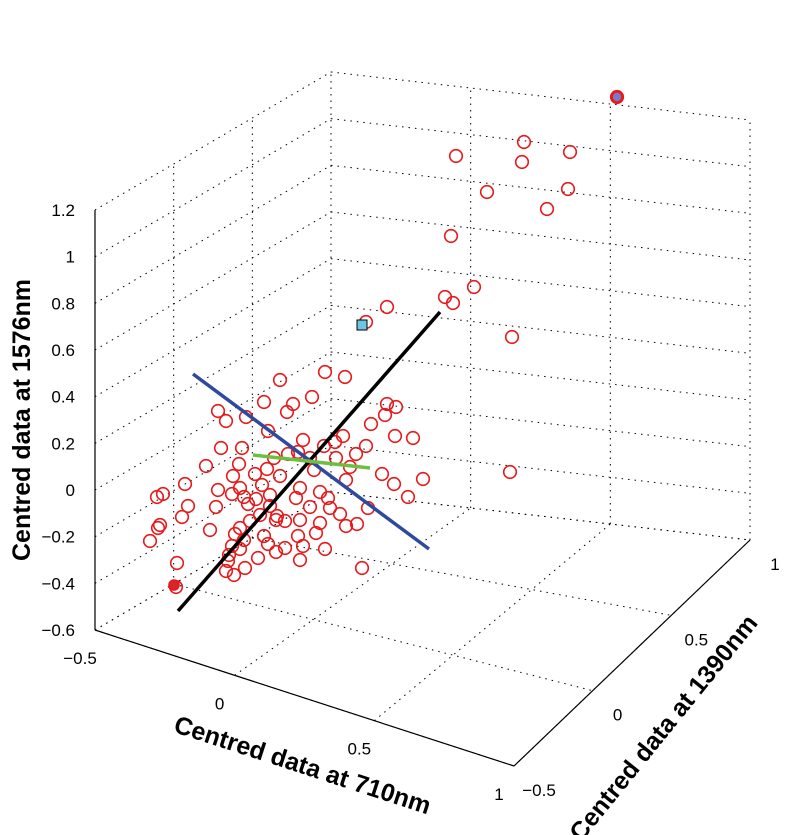 The height and width of the screenshot is (835, 790). I want to click on component-lines, so click(309, 461).